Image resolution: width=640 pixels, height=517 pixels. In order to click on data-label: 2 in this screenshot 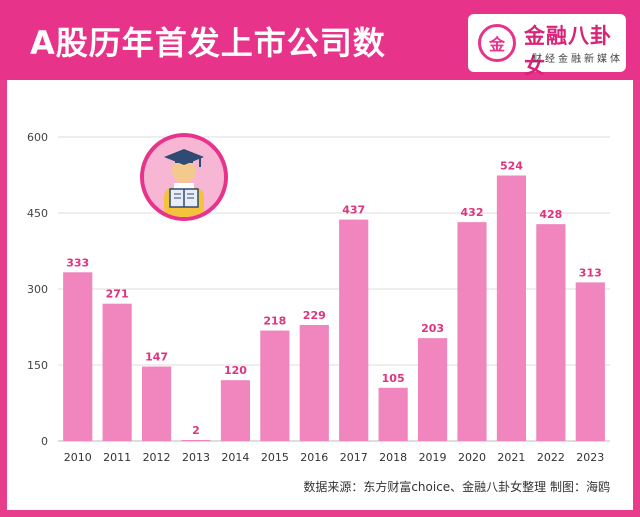, I will do `click(196, 430)`.